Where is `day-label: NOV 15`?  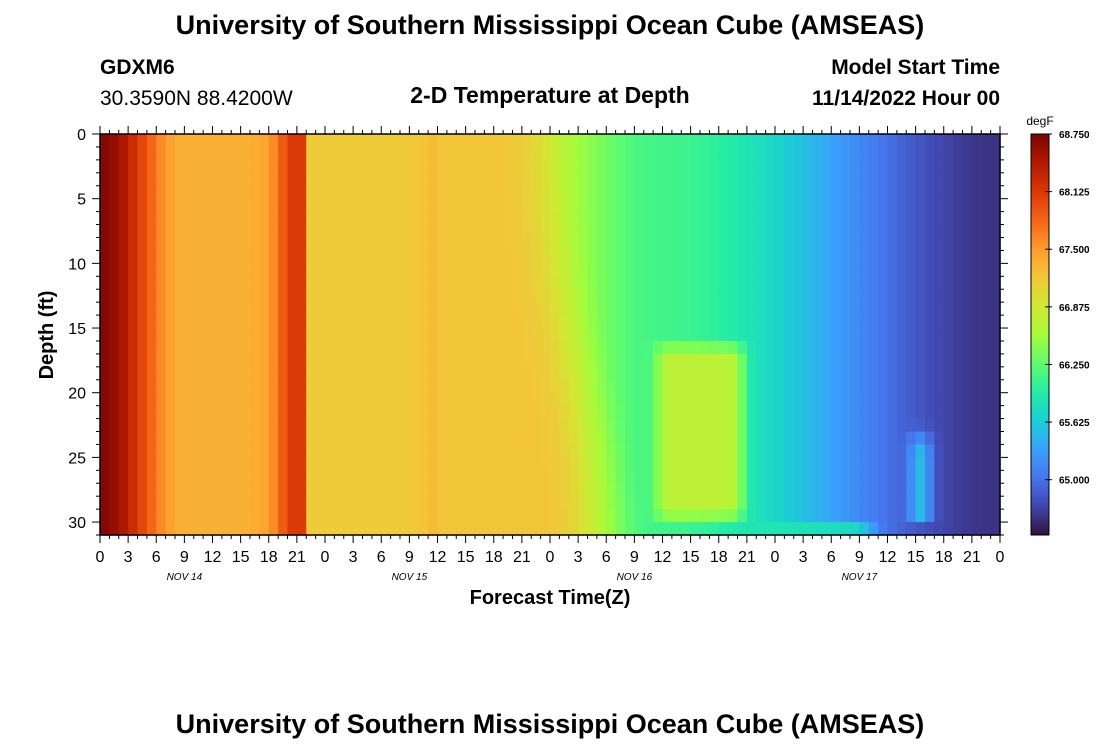 day-label: NOV 15 is located at coordinates (410, 577).